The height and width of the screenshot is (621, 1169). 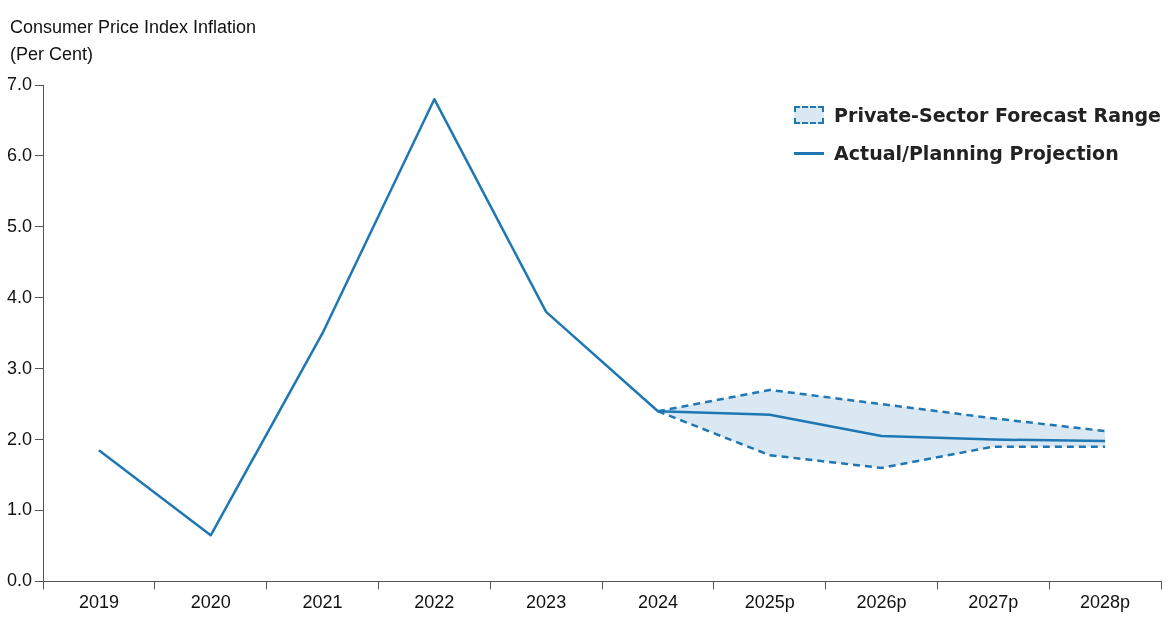 What do you see at coordinates (19, 367) in the screenshot?
I see `y-tick-label: 3.0` at bounding box center [19, 367].